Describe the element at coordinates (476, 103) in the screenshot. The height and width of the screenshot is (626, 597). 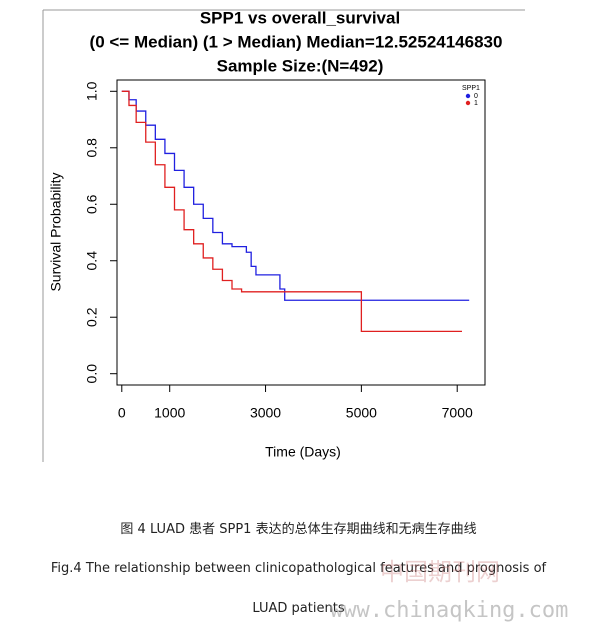
I see `legend-label: 1` at that location.